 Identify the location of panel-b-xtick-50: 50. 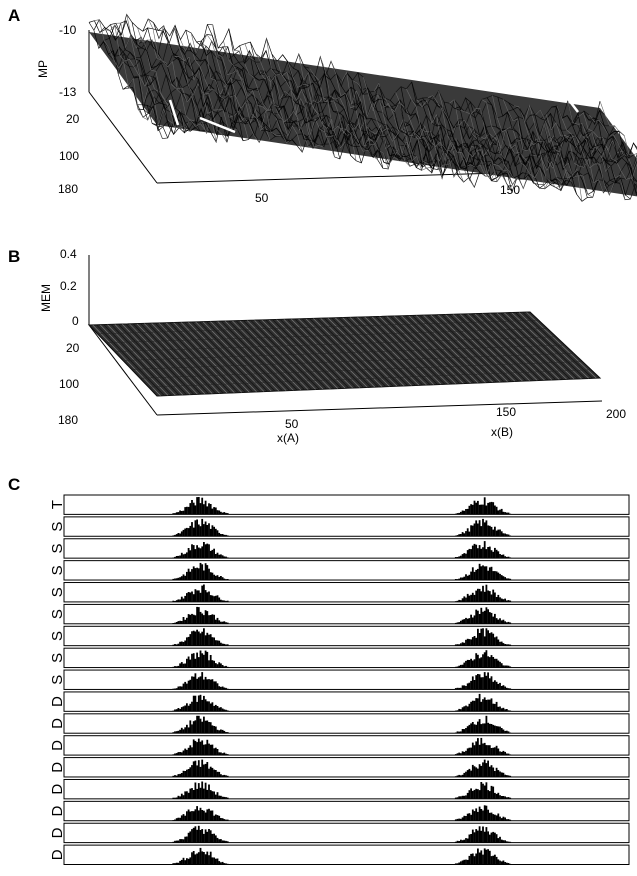
(292, 424).